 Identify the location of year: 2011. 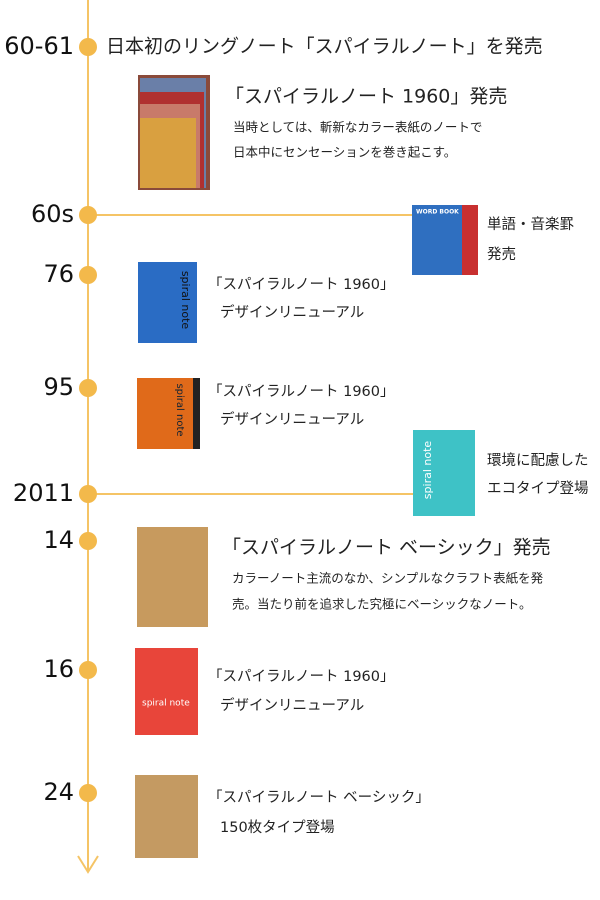
(43, 493).